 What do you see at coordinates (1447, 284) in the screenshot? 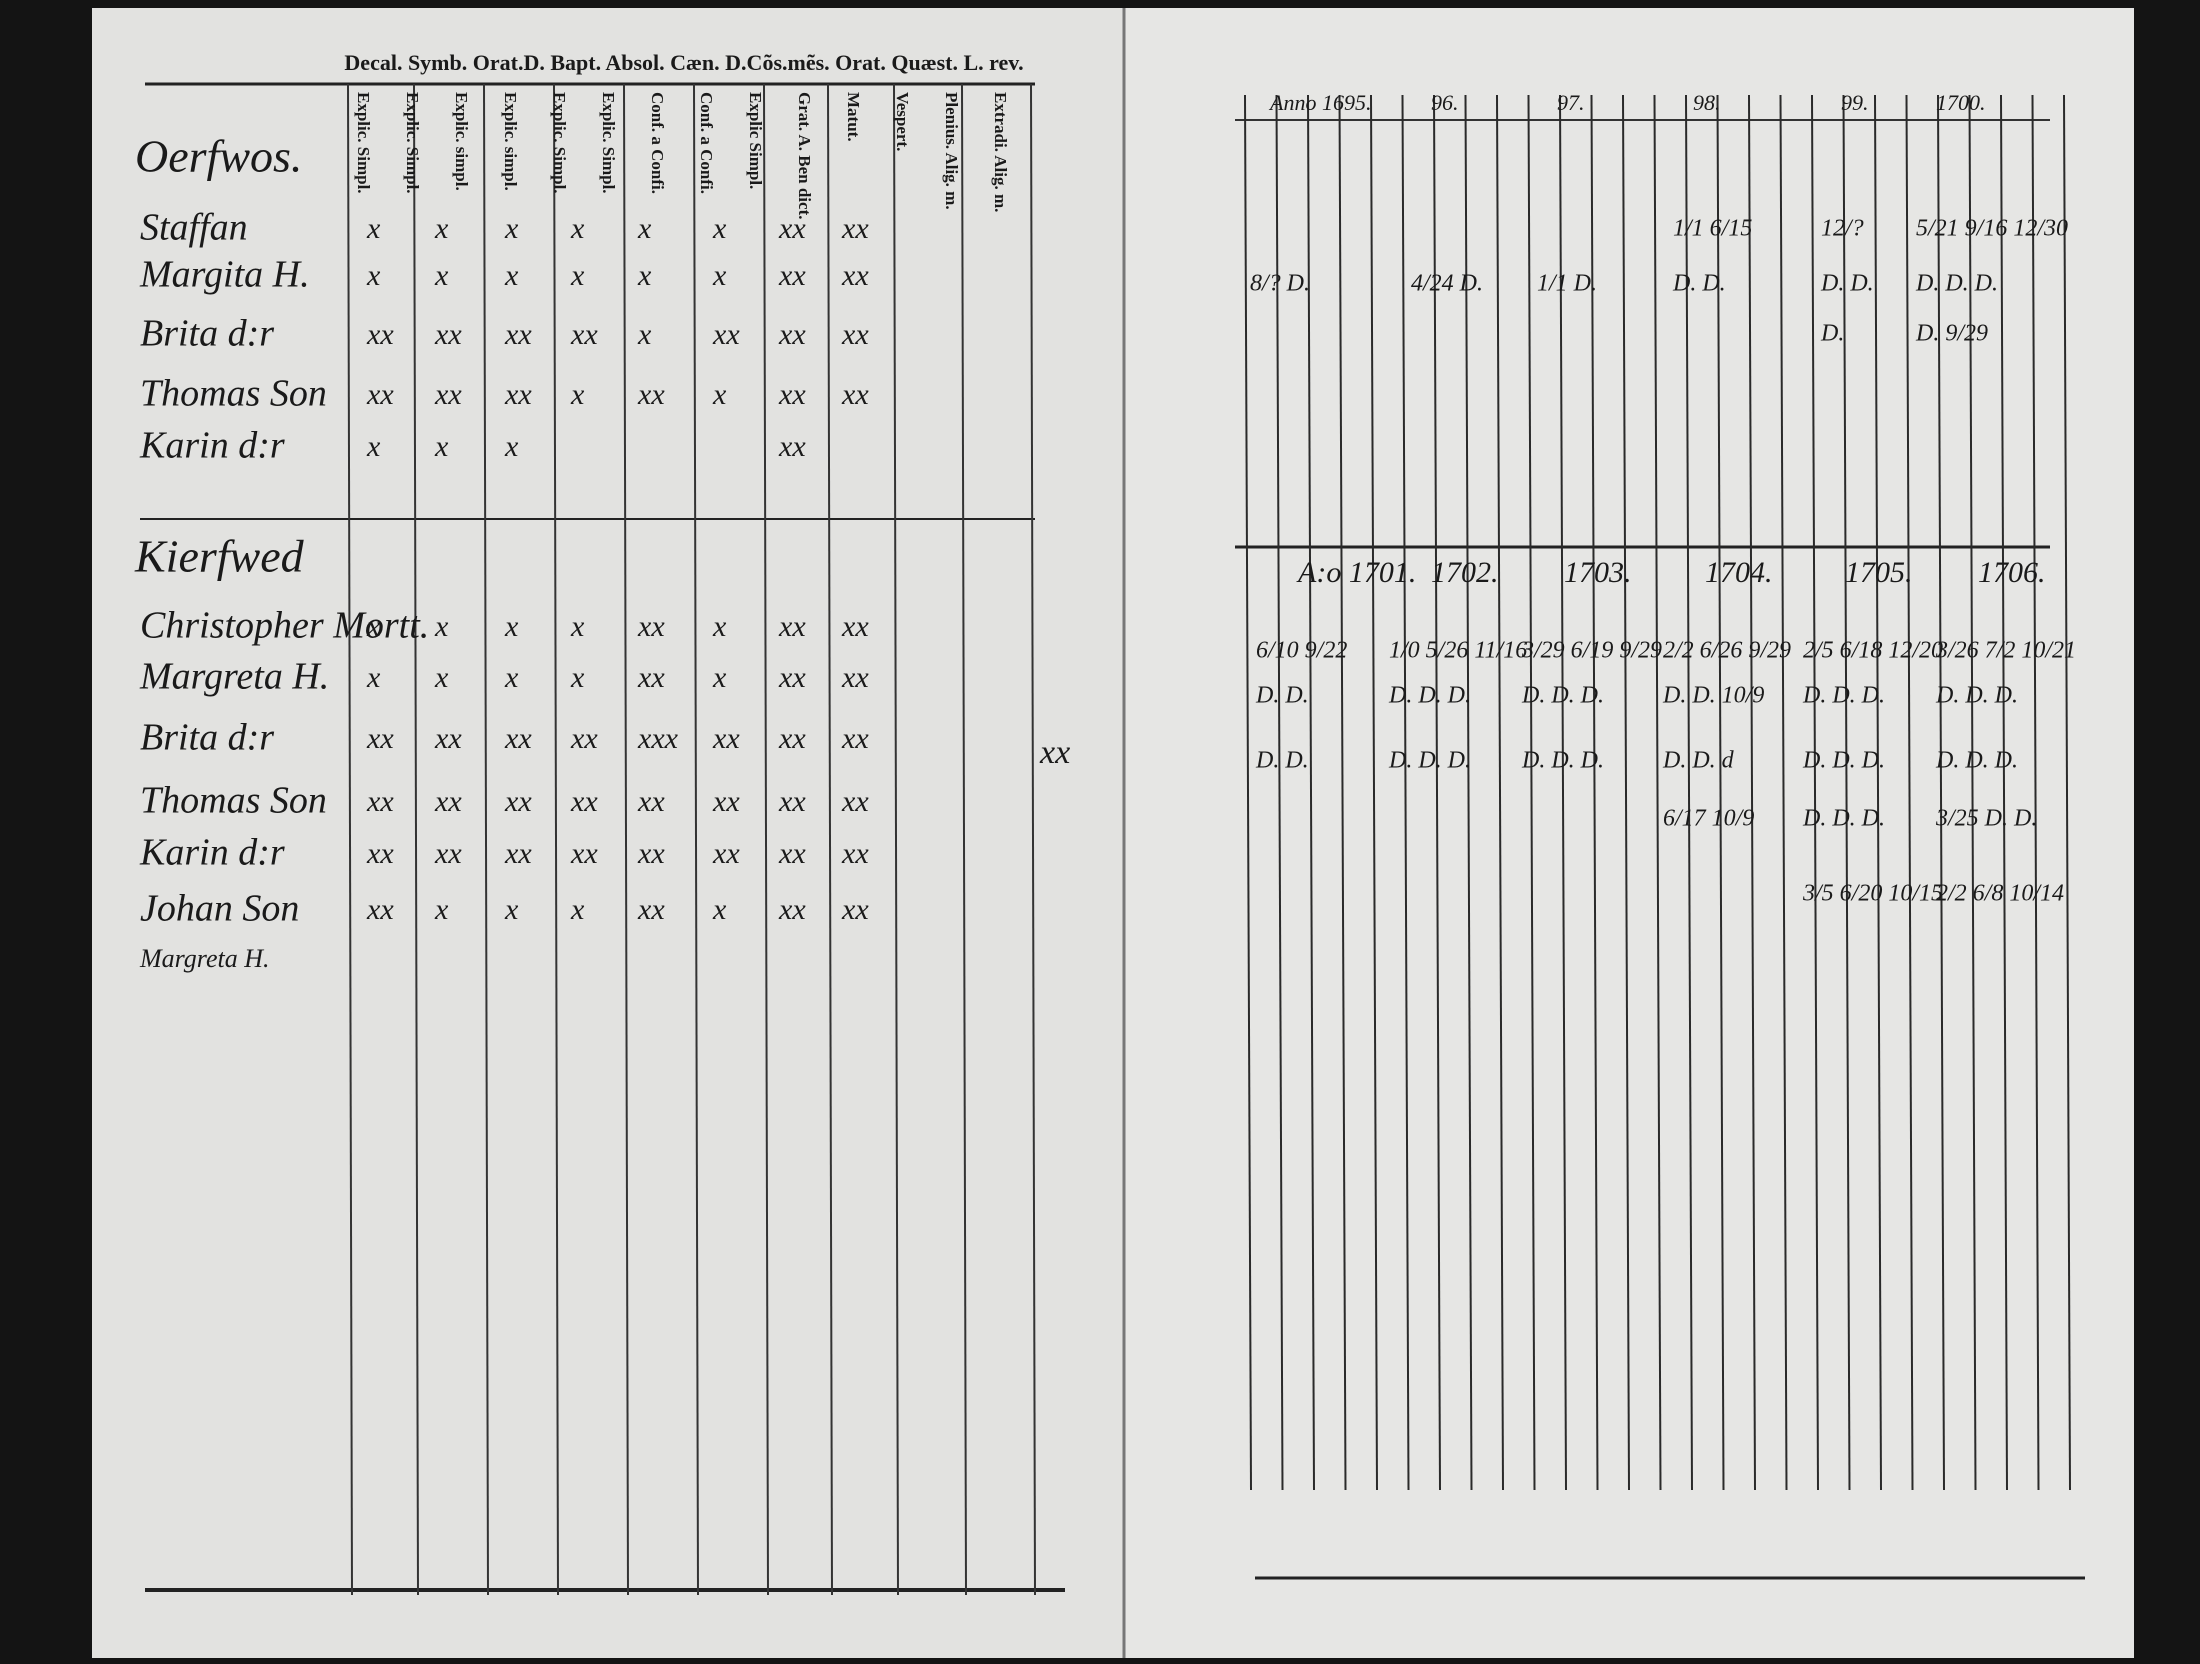
I see `entry: 4/24 D.` at bounding box center [1447, 284].